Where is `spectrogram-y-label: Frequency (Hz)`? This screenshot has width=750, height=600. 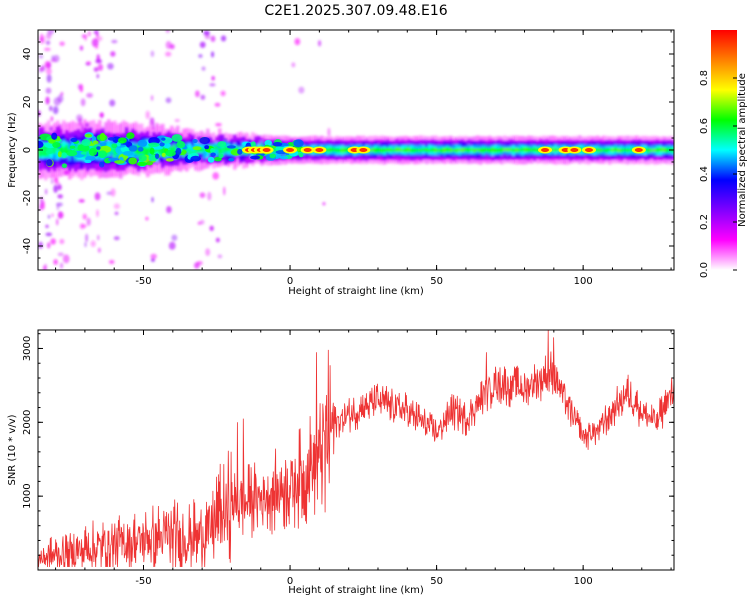 spectrogram-y-label: Frequency (Hz) is located at coordinates (12, 150).